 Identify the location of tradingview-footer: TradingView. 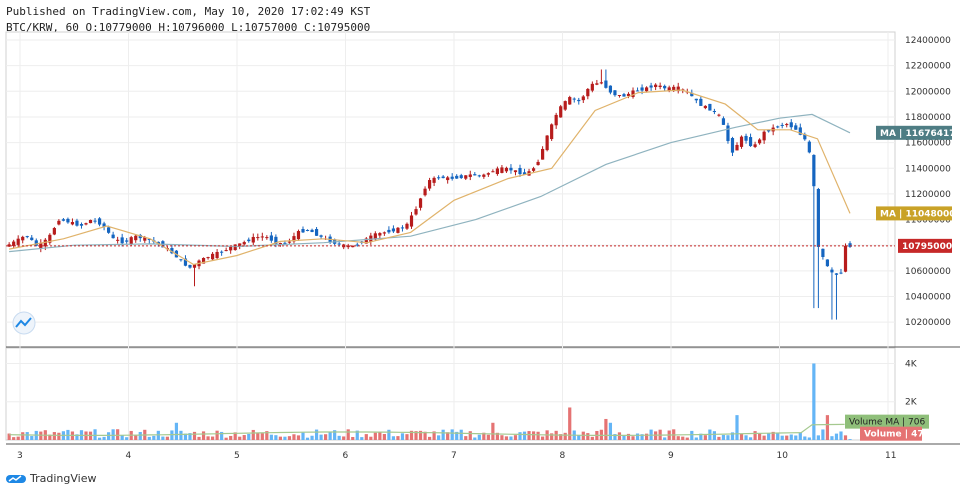
(51, 478).